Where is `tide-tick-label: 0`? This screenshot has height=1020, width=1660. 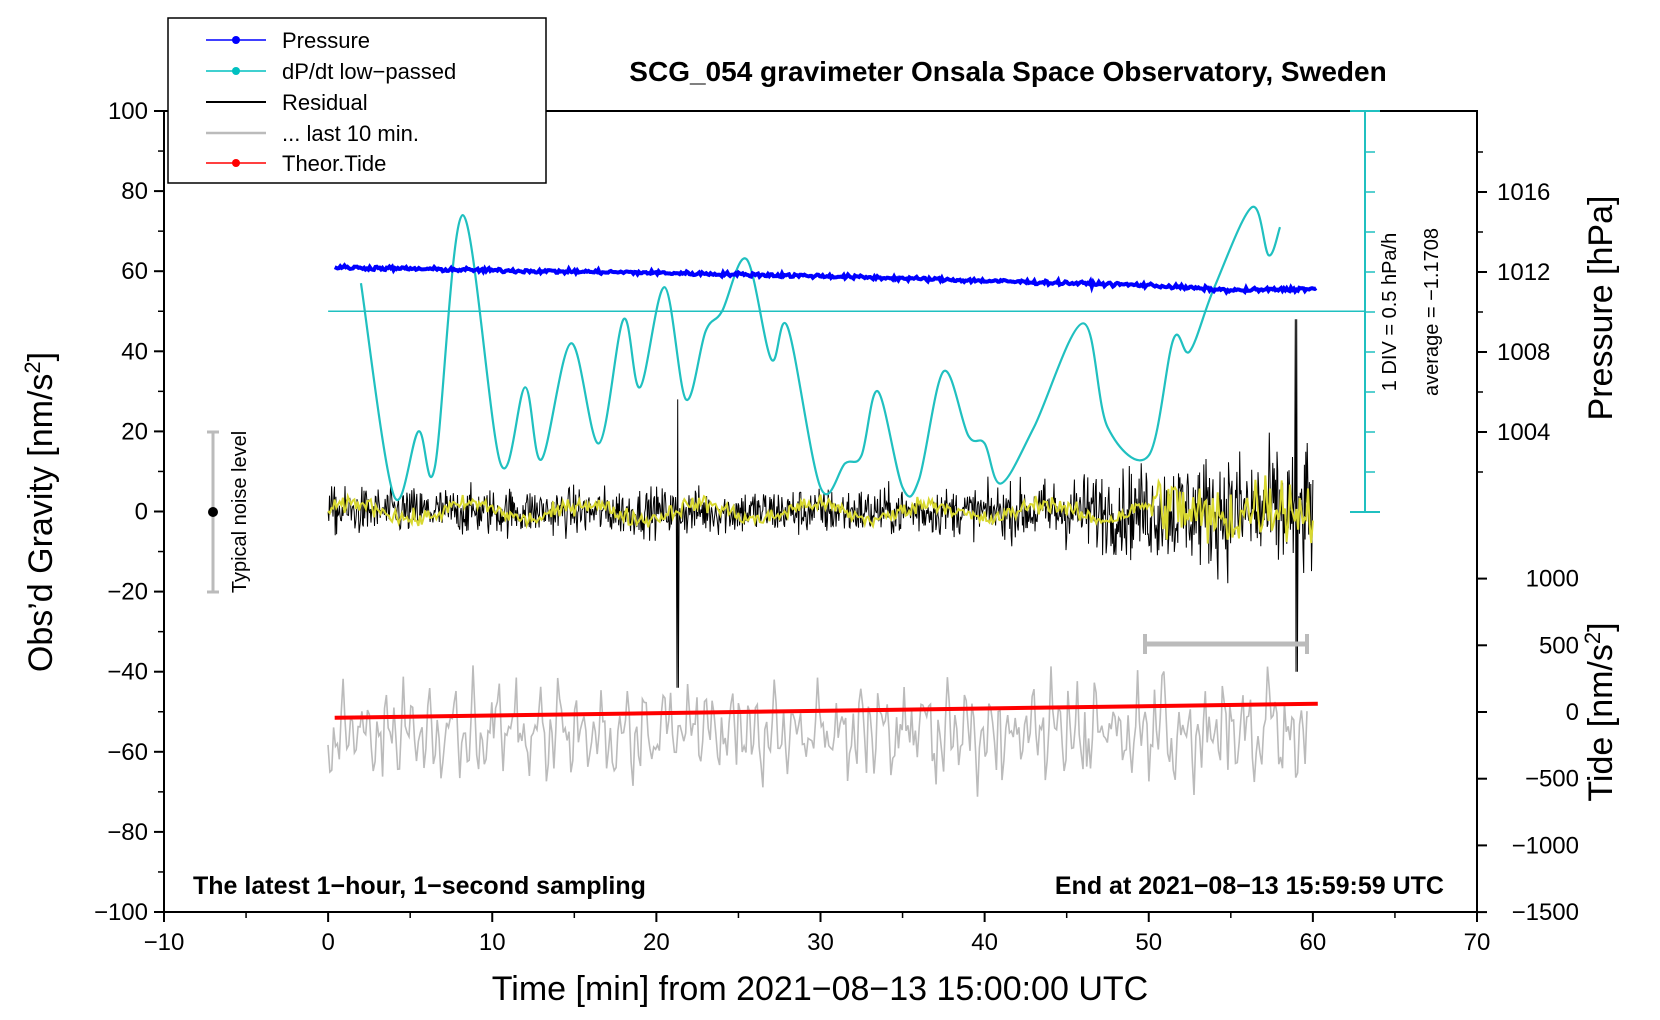
tide-tick-label: 0 is located at coordinates (1572, 712).